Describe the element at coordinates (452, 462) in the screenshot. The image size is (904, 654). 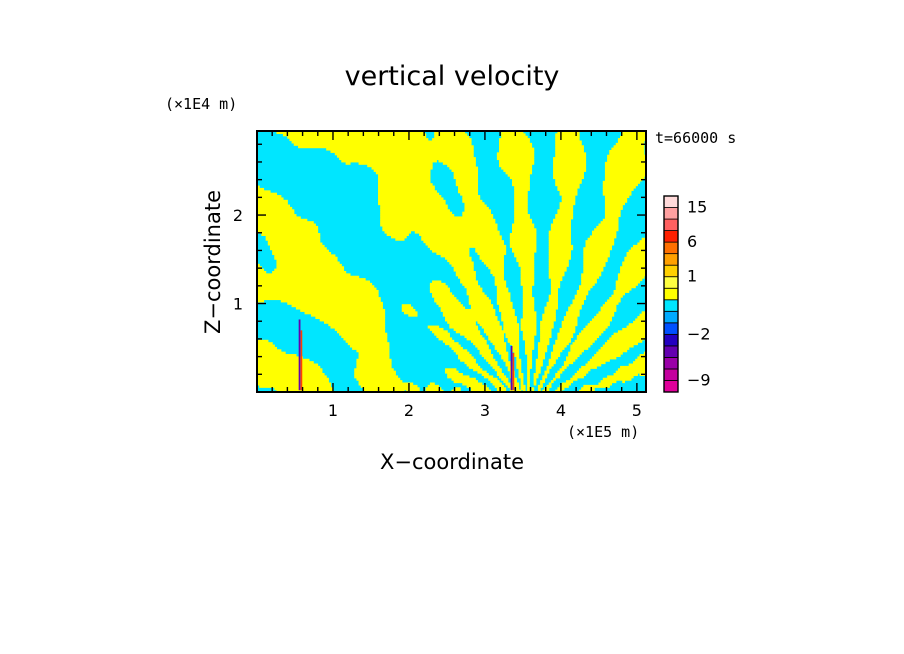
I see `x-axis-label: X−coordinate` at that location.